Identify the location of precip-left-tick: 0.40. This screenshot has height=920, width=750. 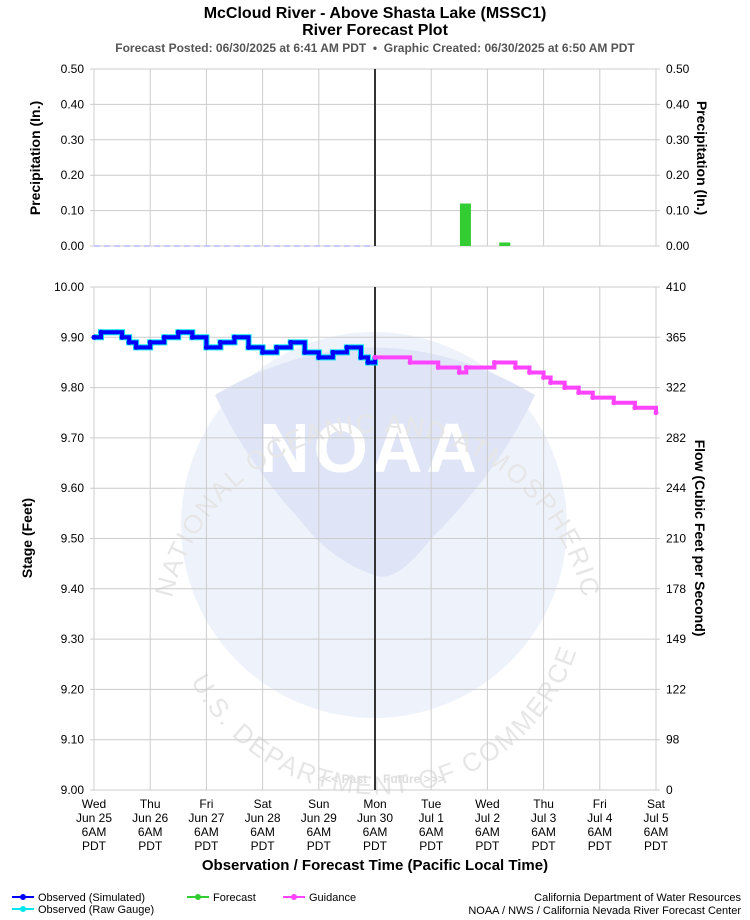
(73, 104).